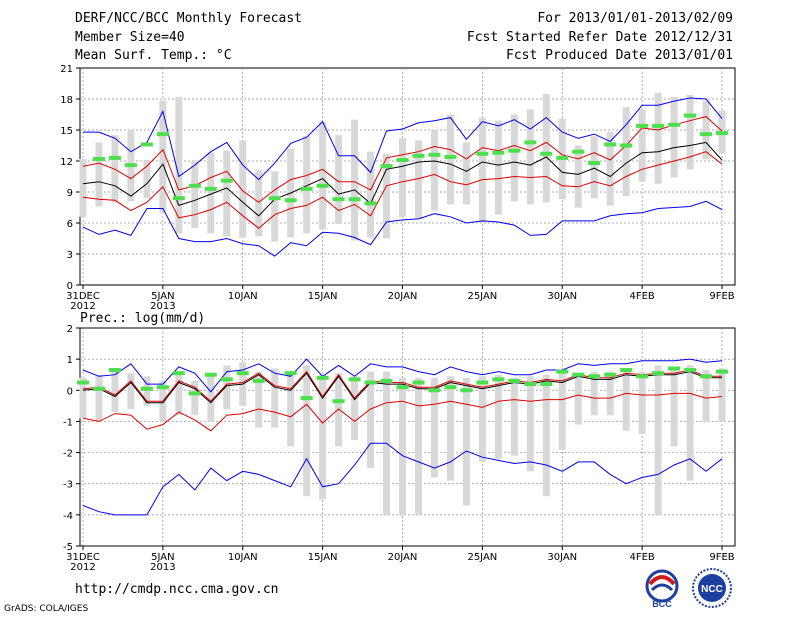 The height and width of the screenshot is (618, 800). Describe the element at coordinates (188, 18) in the screenshot. I see `chart-title: DERF/NCC/BCC Monthly Forecast` at that location.